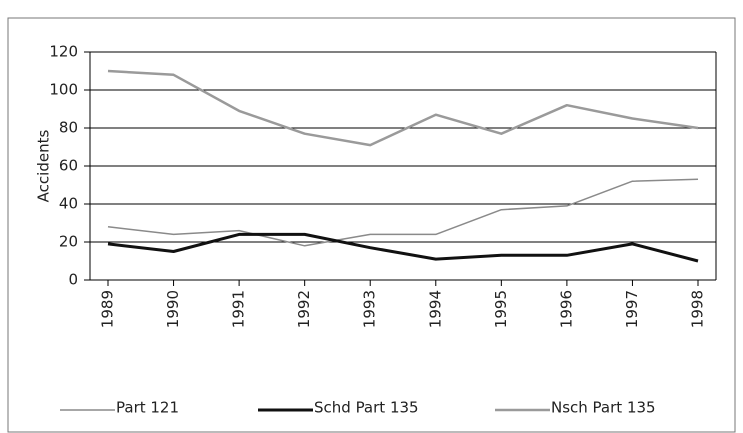 Image resolution: width=743 pixels, height=433 pixels. Describe the element at coordinates (68, 166) in the screenshot. I see `y-tick-label: 60` at that location.